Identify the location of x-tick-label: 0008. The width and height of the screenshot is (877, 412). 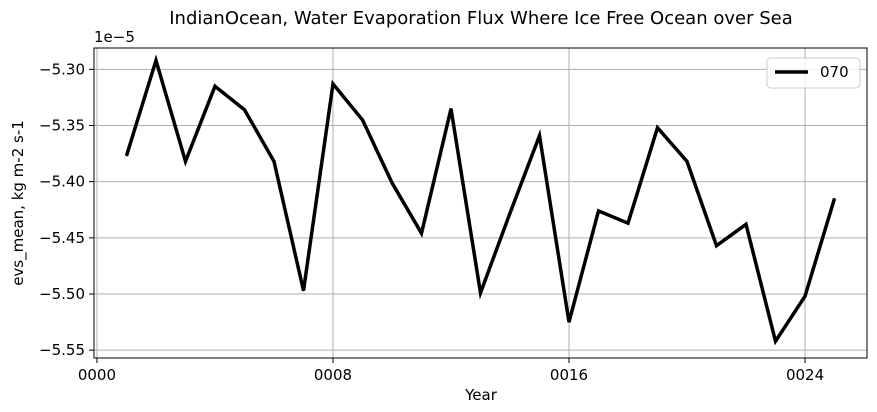
(333, 375).